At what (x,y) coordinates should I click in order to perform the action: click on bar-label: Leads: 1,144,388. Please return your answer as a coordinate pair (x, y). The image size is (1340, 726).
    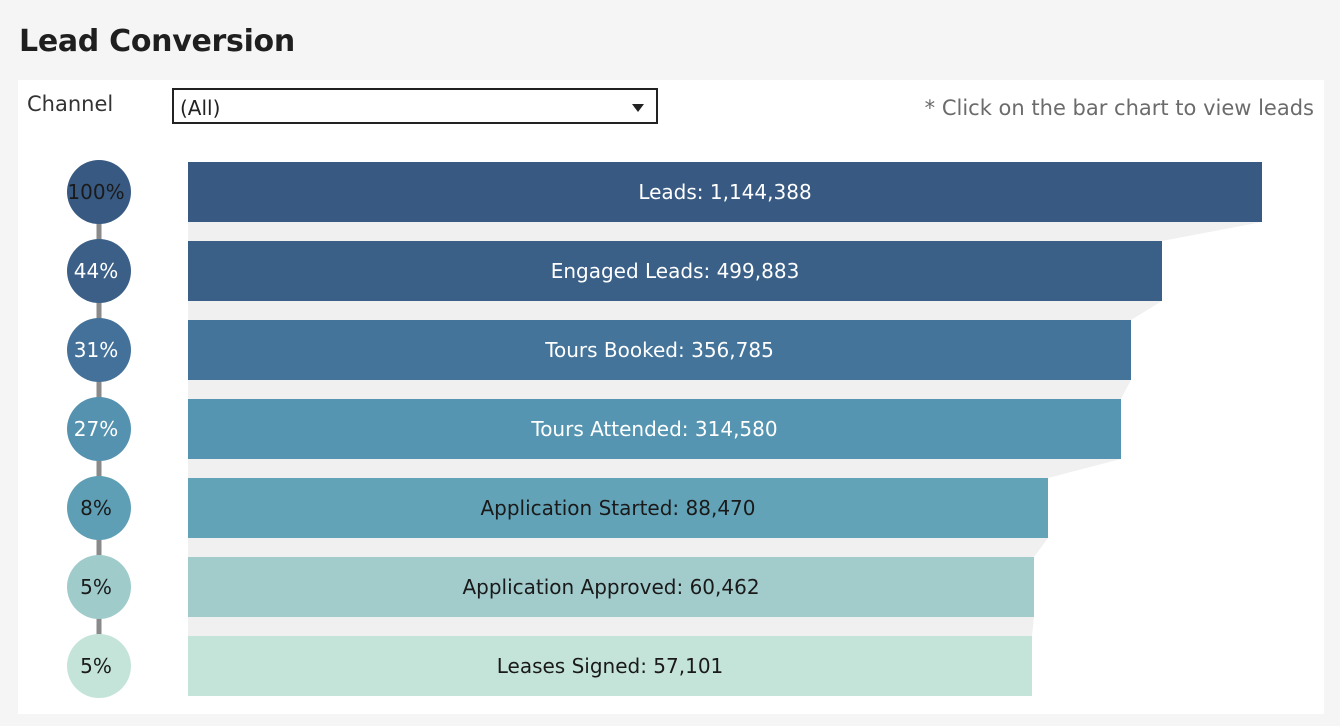
    Looking at the image, I should click on (724, 192).